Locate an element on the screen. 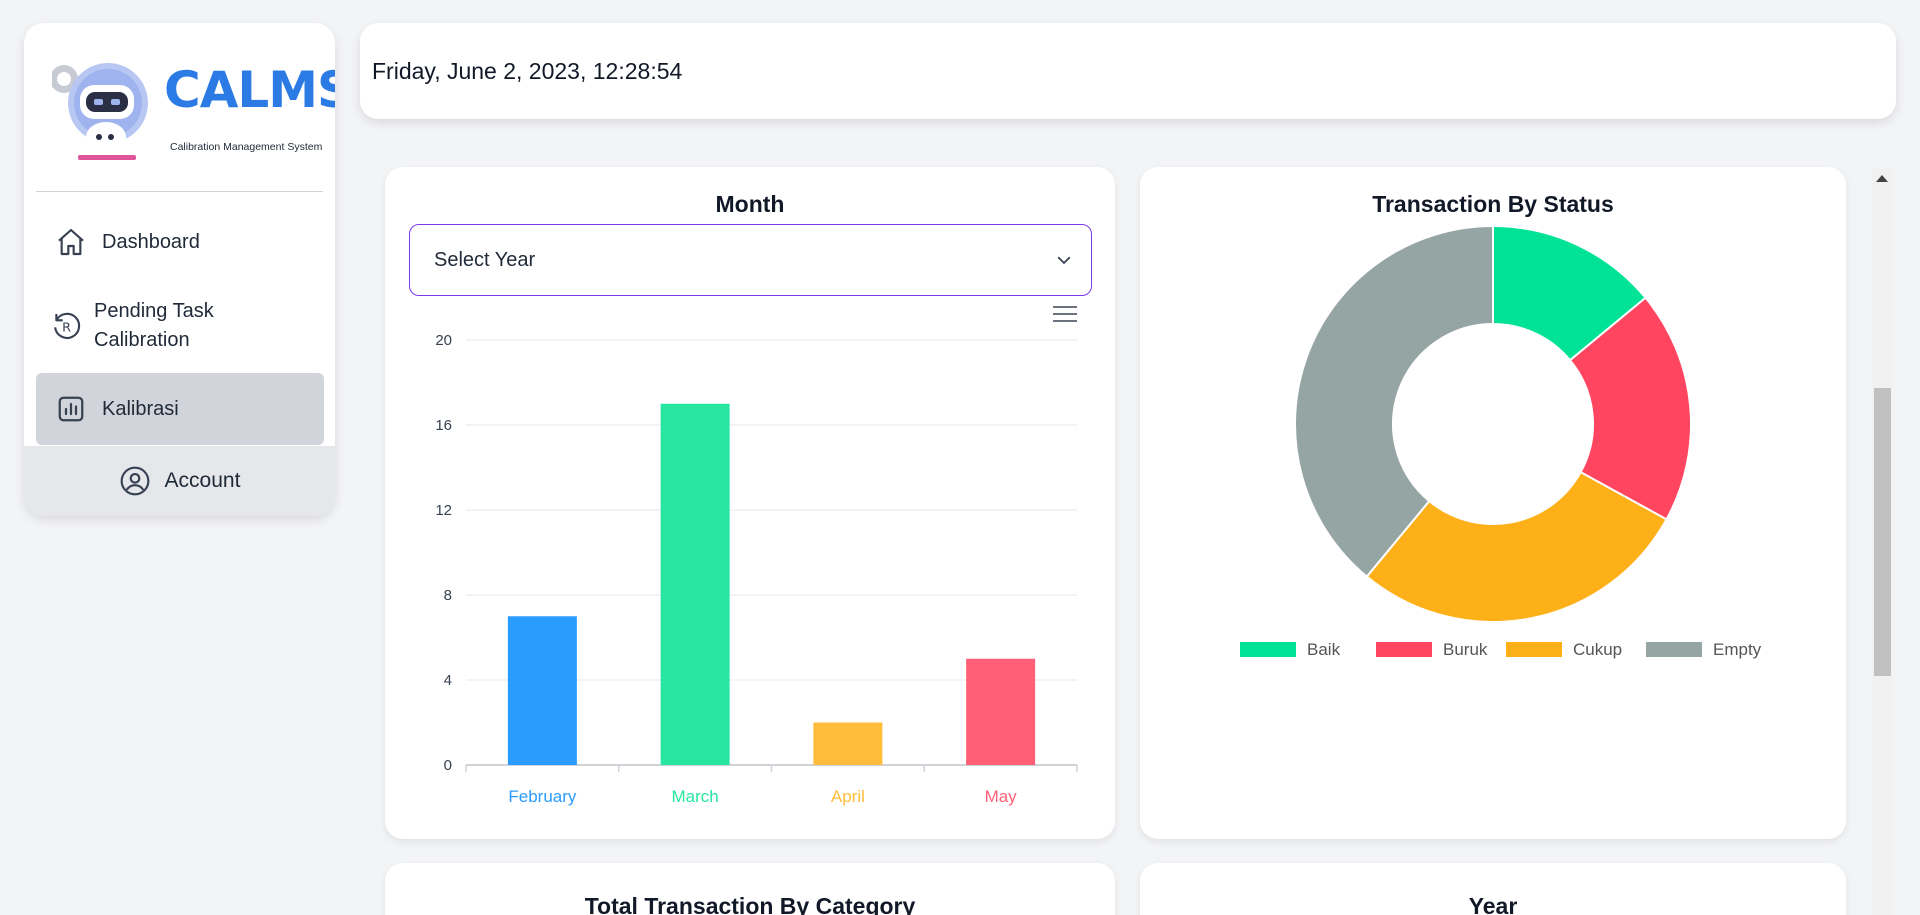  y-tick-label: 12 is located at coordinates (443, 510).